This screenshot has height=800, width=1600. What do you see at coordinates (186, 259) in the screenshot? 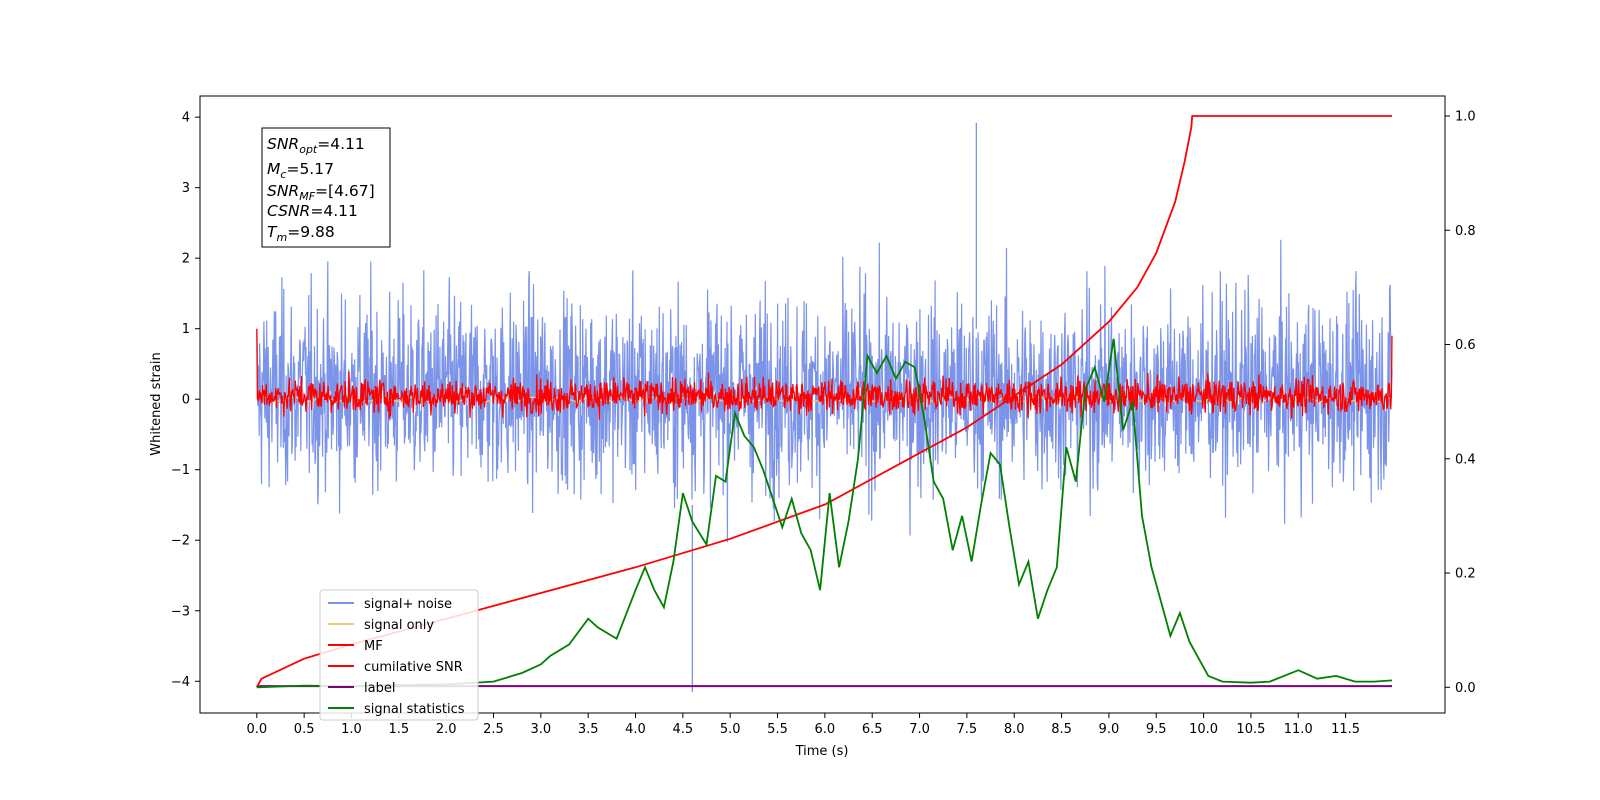
I see `y-tick-label: 2` at bounding box center [186, 259].